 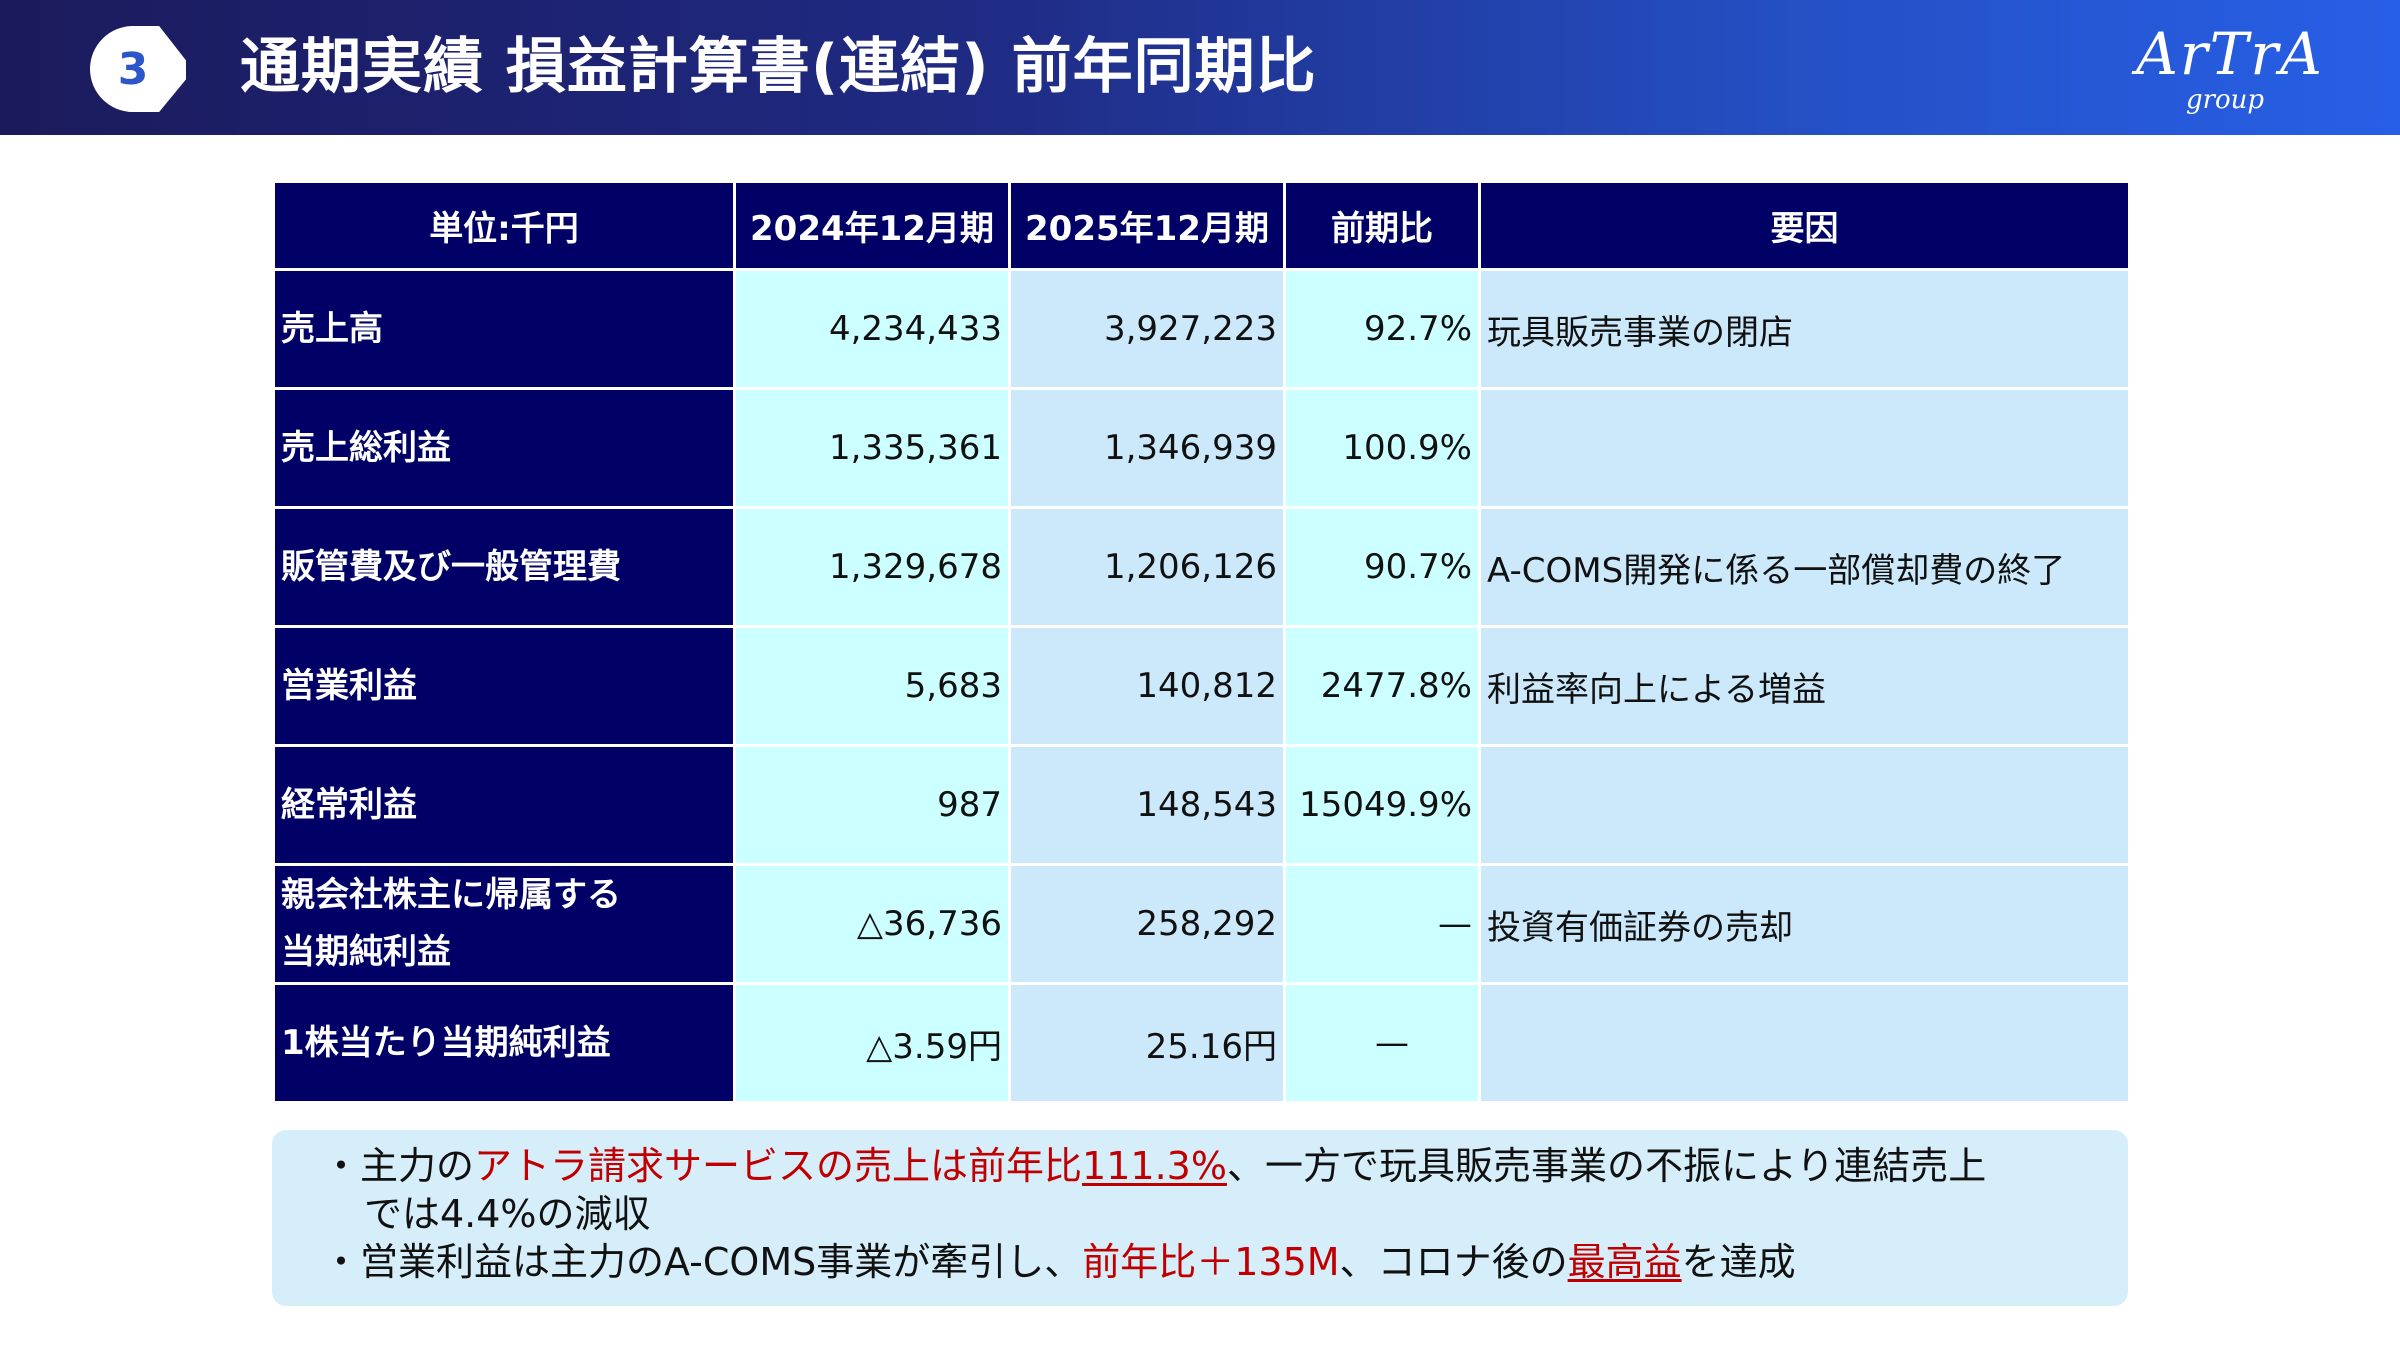 What do you see at coordinates (507, 1214) in the screenshot?
I see `note-item-sales-continued: では4.4%の減収` at bounding box center [507, 1214].